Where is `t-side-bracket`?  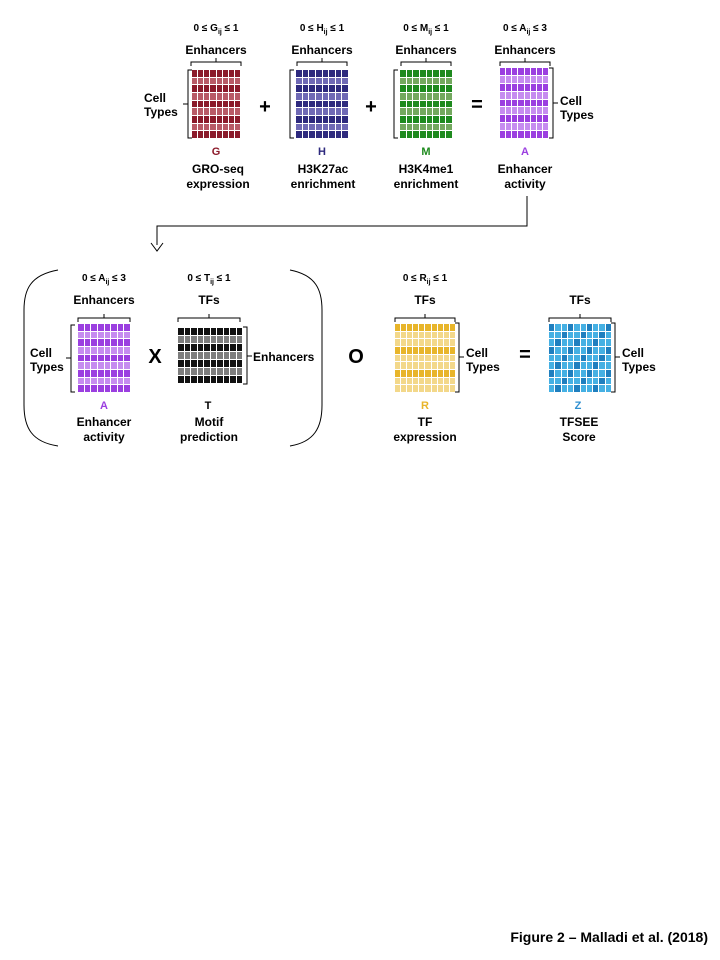
t-side-bracket is located at coordinates (247, 355).